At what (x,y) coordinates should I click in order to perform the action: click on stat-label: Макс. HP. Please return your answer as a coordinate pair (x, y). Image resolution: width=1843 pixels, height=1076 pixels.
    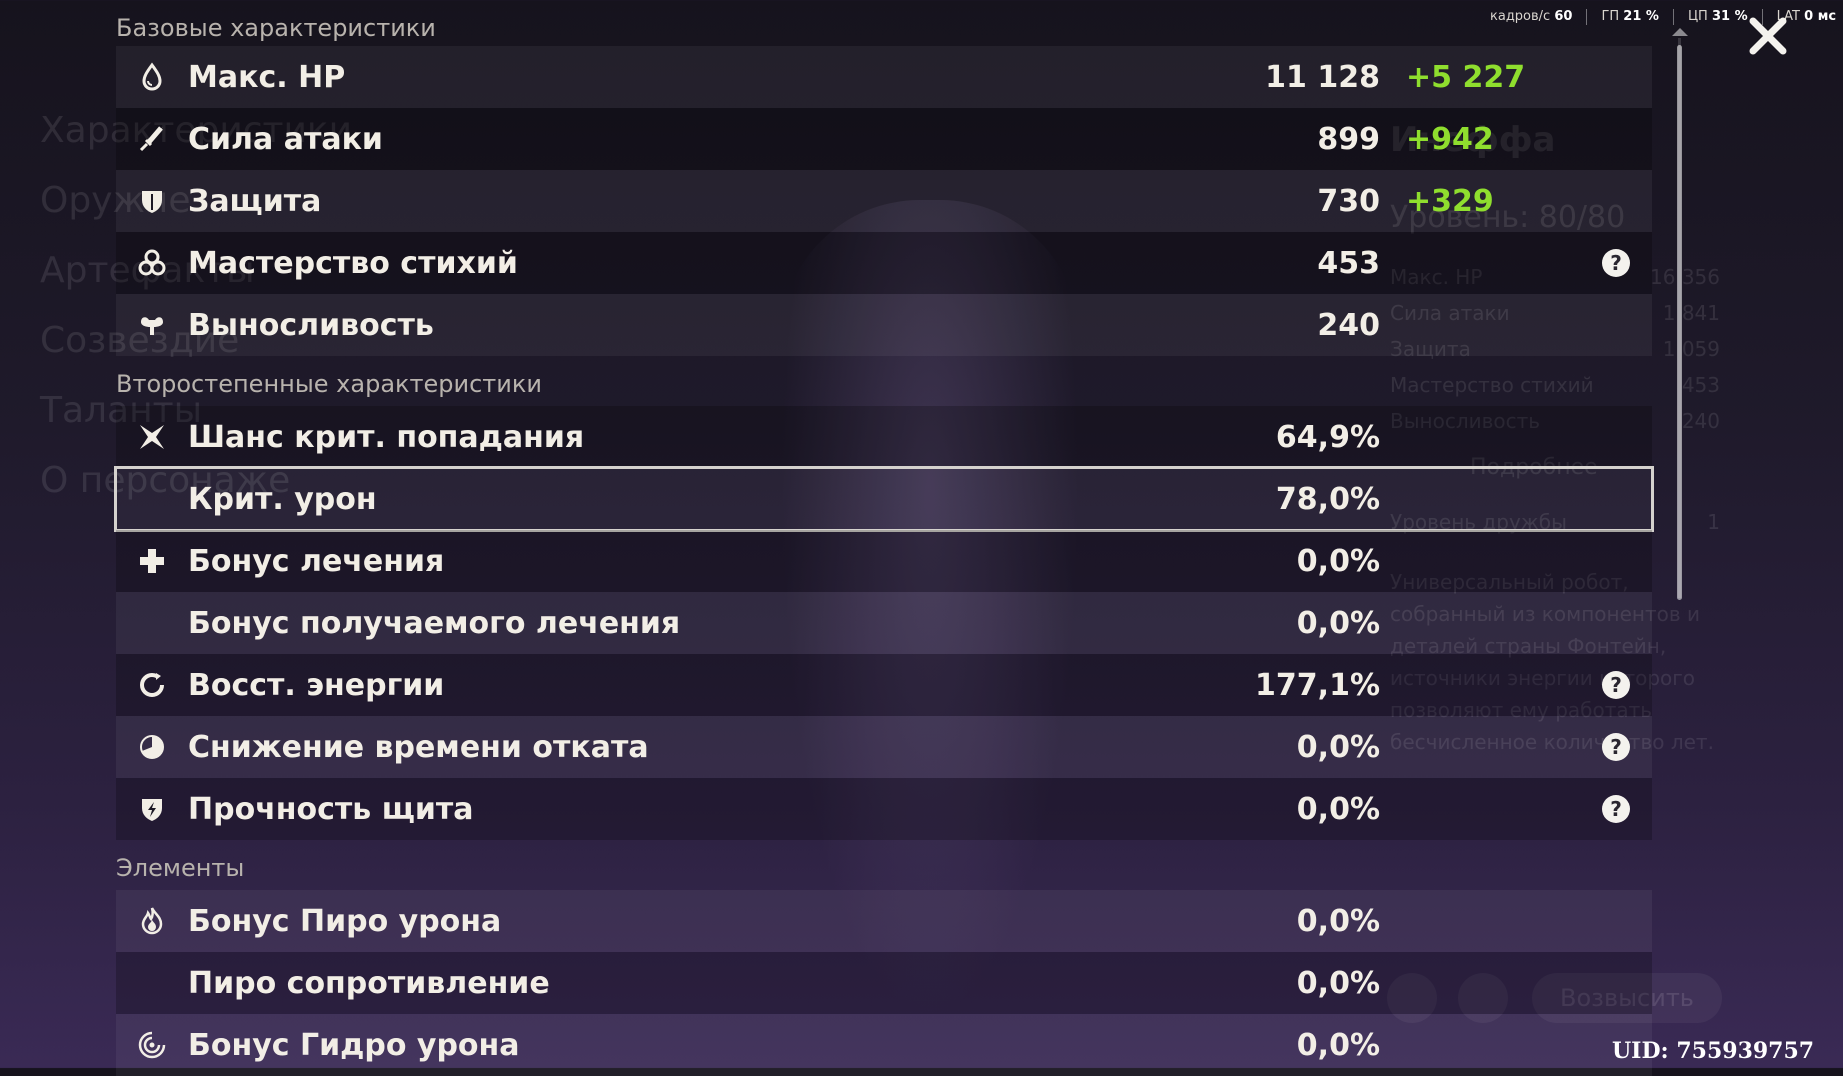
    Looking at the image, I should click on (267, 77).